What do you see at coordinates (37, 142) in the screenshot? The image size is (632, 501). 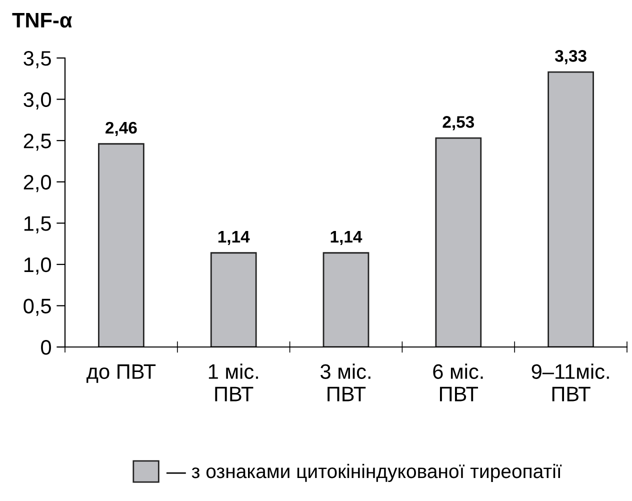 I see `y-tick-label: 2,5` at bounding box center [37, 142].